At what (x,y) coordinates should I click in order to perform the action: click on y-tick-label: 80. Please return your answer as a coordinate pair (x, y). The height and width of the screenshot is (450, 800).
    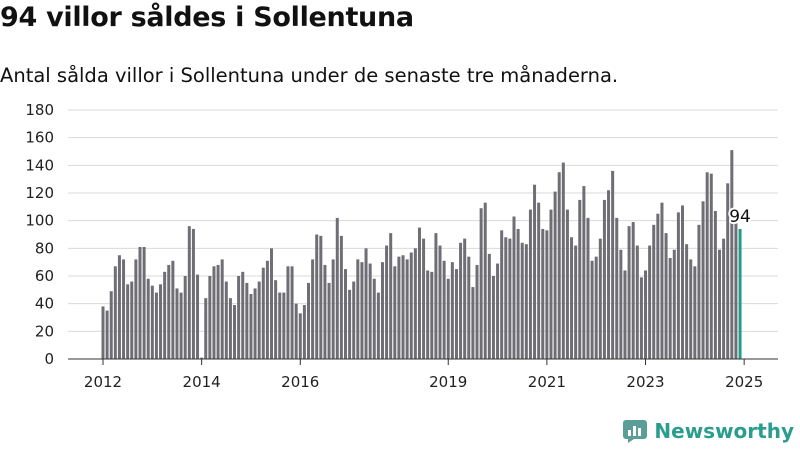
    Looking at the image, I should click on (44, 248).